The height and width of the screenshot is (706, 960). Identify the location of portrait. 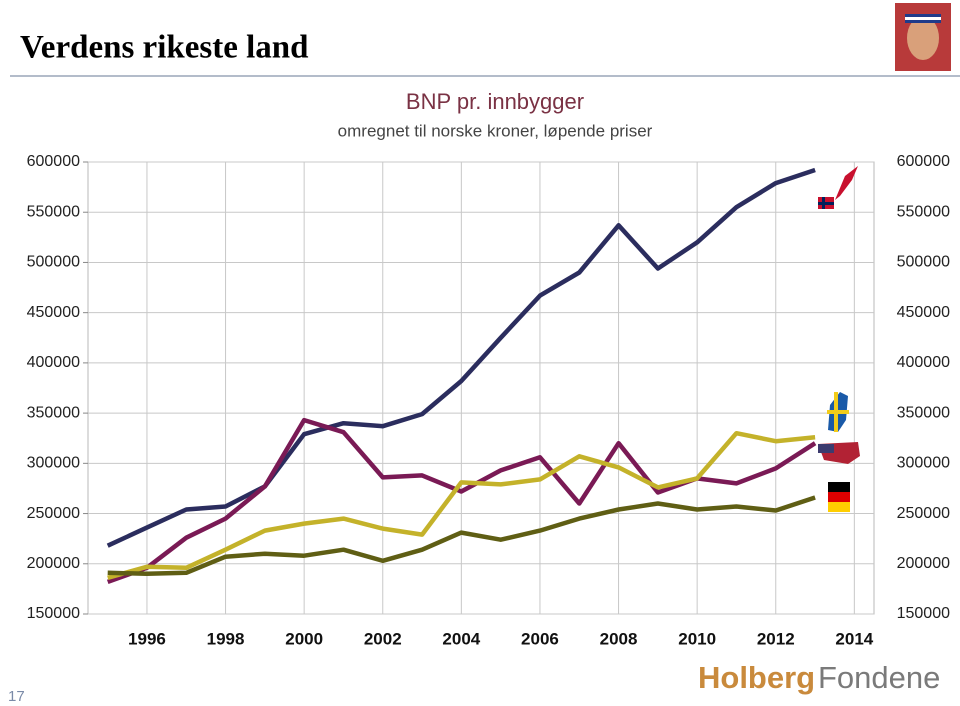
(923, 37).